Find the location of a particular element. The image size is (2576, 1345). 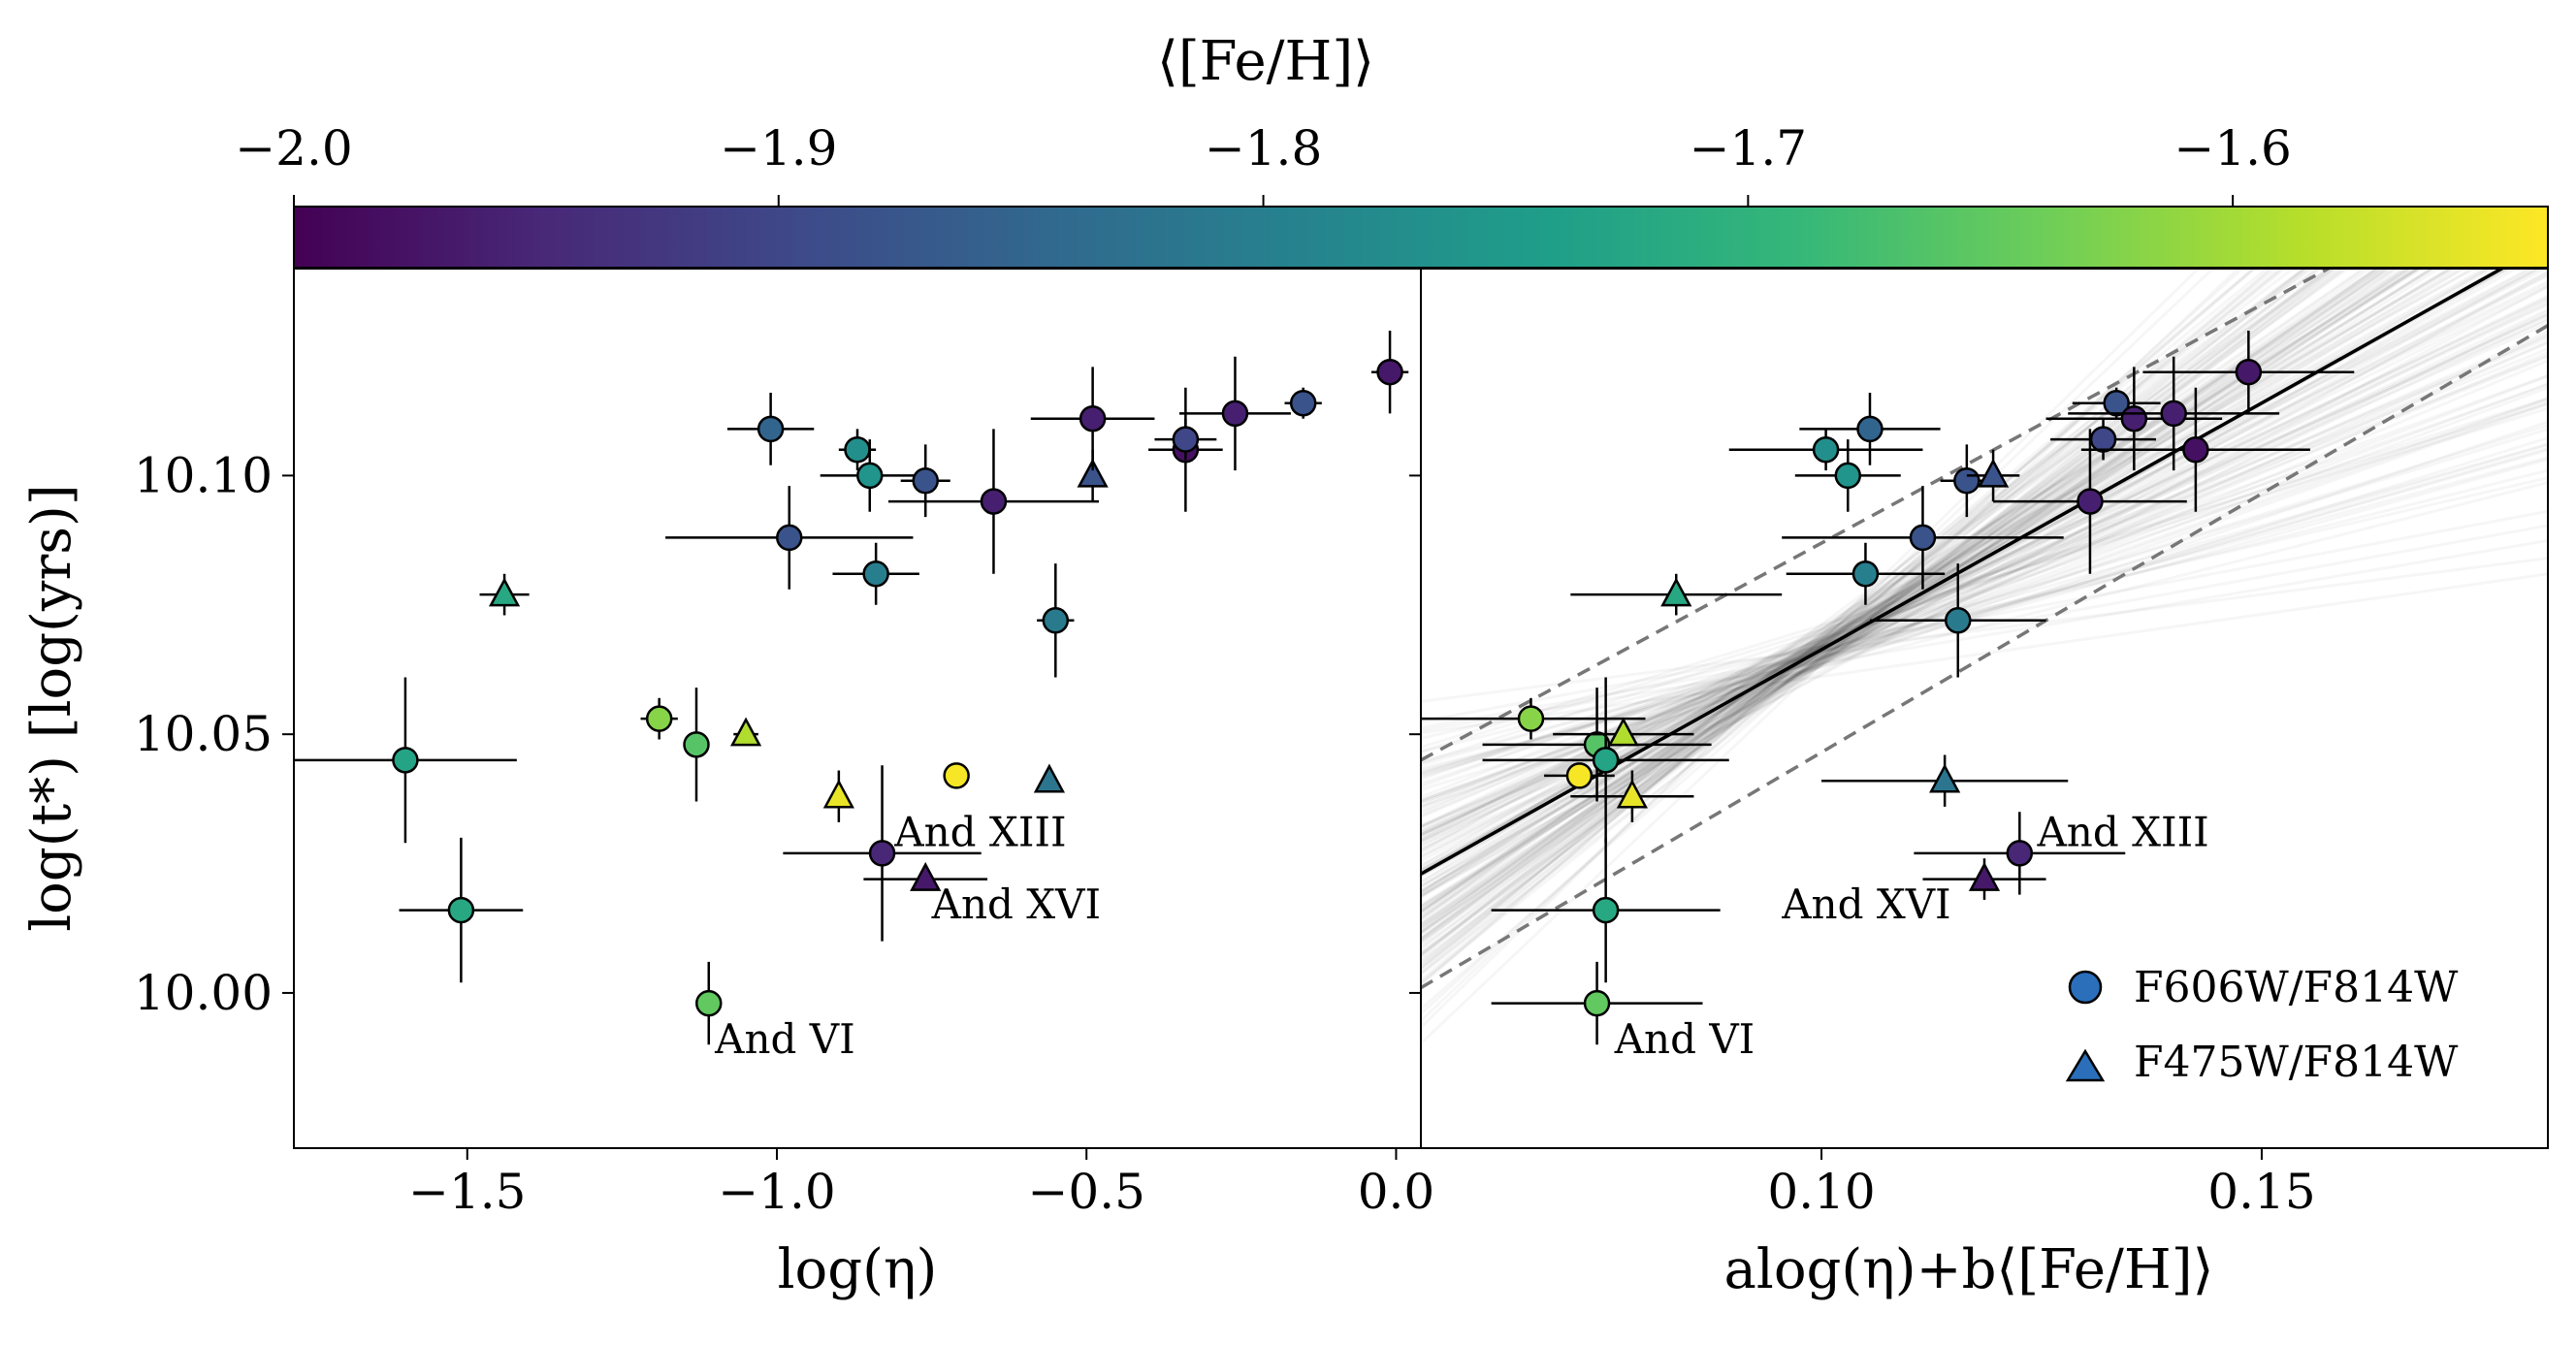

colorbar-tick-label: −1.8 is located at coordinates (1263, 148).